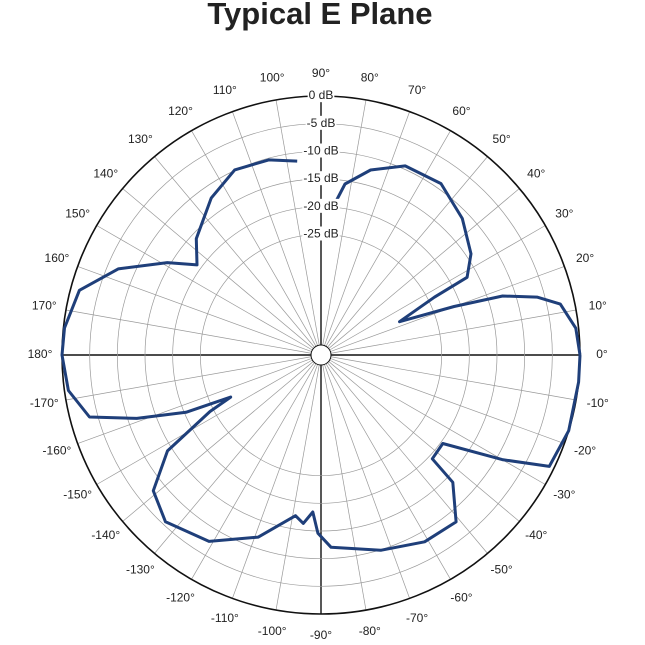  I want to click on theta-tick-label: -170°, so click(44, 403).